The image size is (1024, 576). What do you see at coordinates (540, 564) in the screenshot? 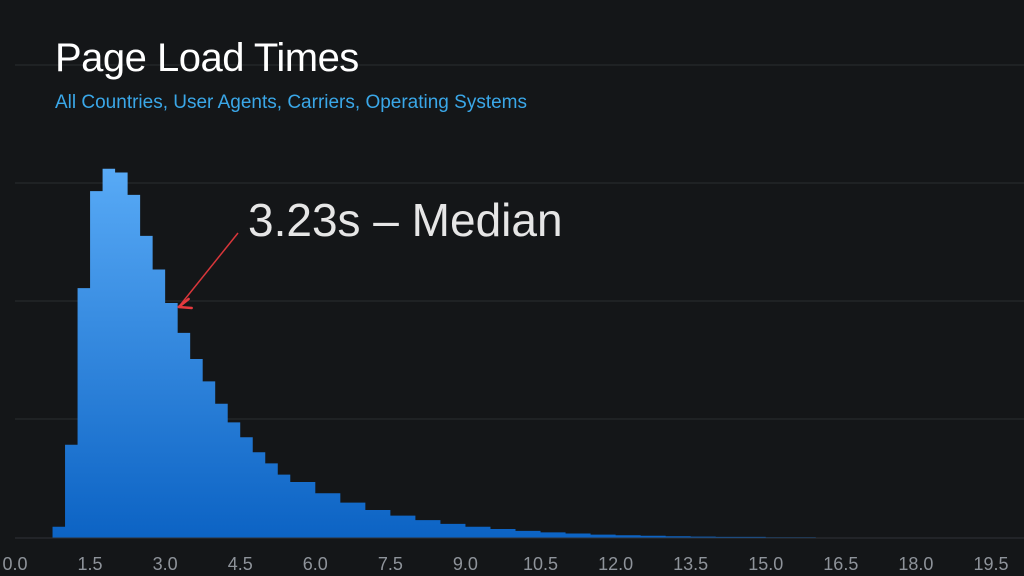
I see `x-tick-label: 10.5` at bounding box center [540, 564].